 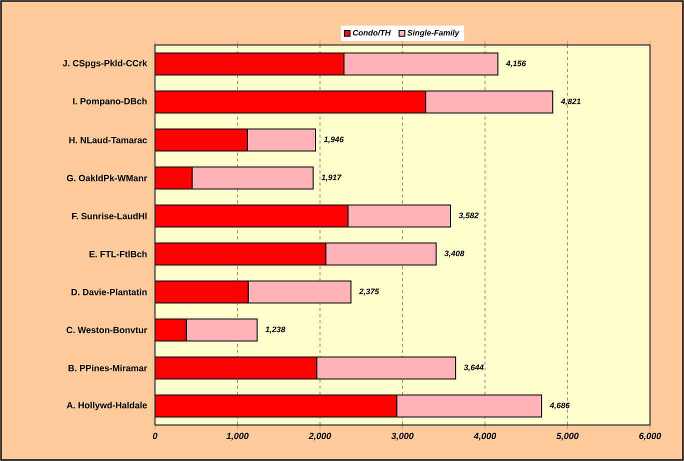 What do you see at coordinates (110, 102) in the screenshot?
I see `y-tick-label: I. Pompano-DBch` at bounding box center [110, 102].